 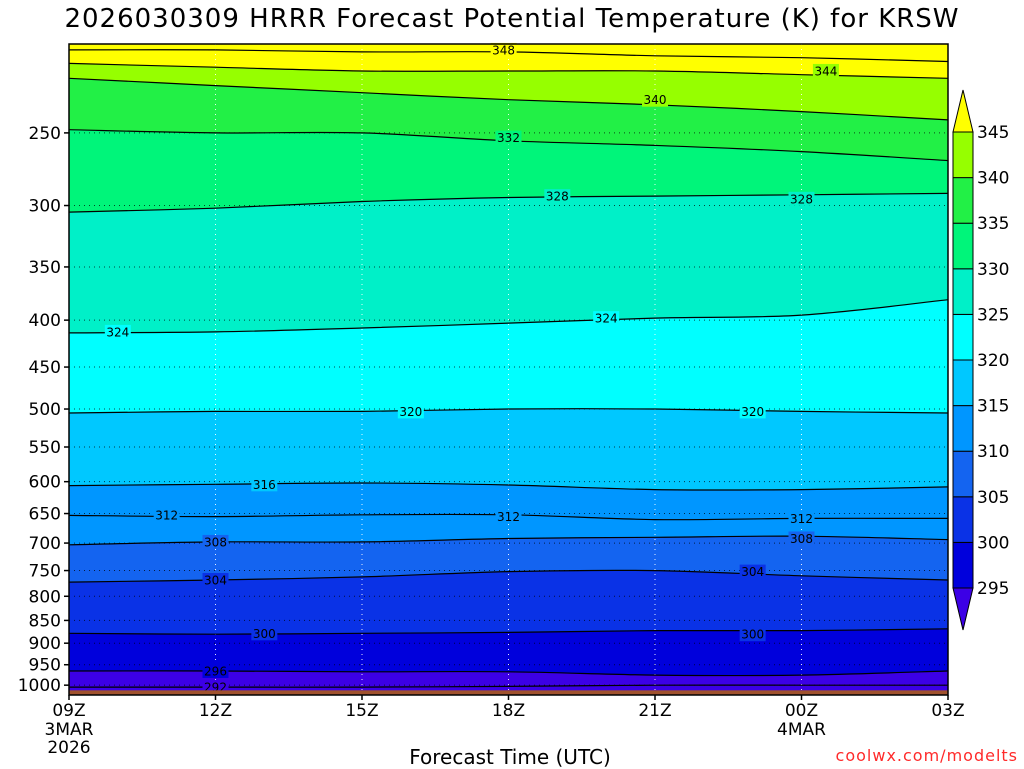 What do you see at coordinates (68, 711) in the screenshot?
I see `x-tick-label: 09Z` at bounding box center [68, 711].